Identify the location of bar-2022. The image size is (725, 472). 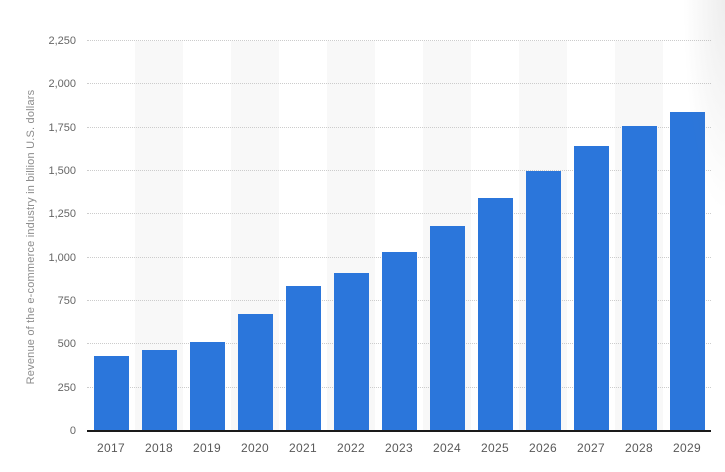
(351, 352).